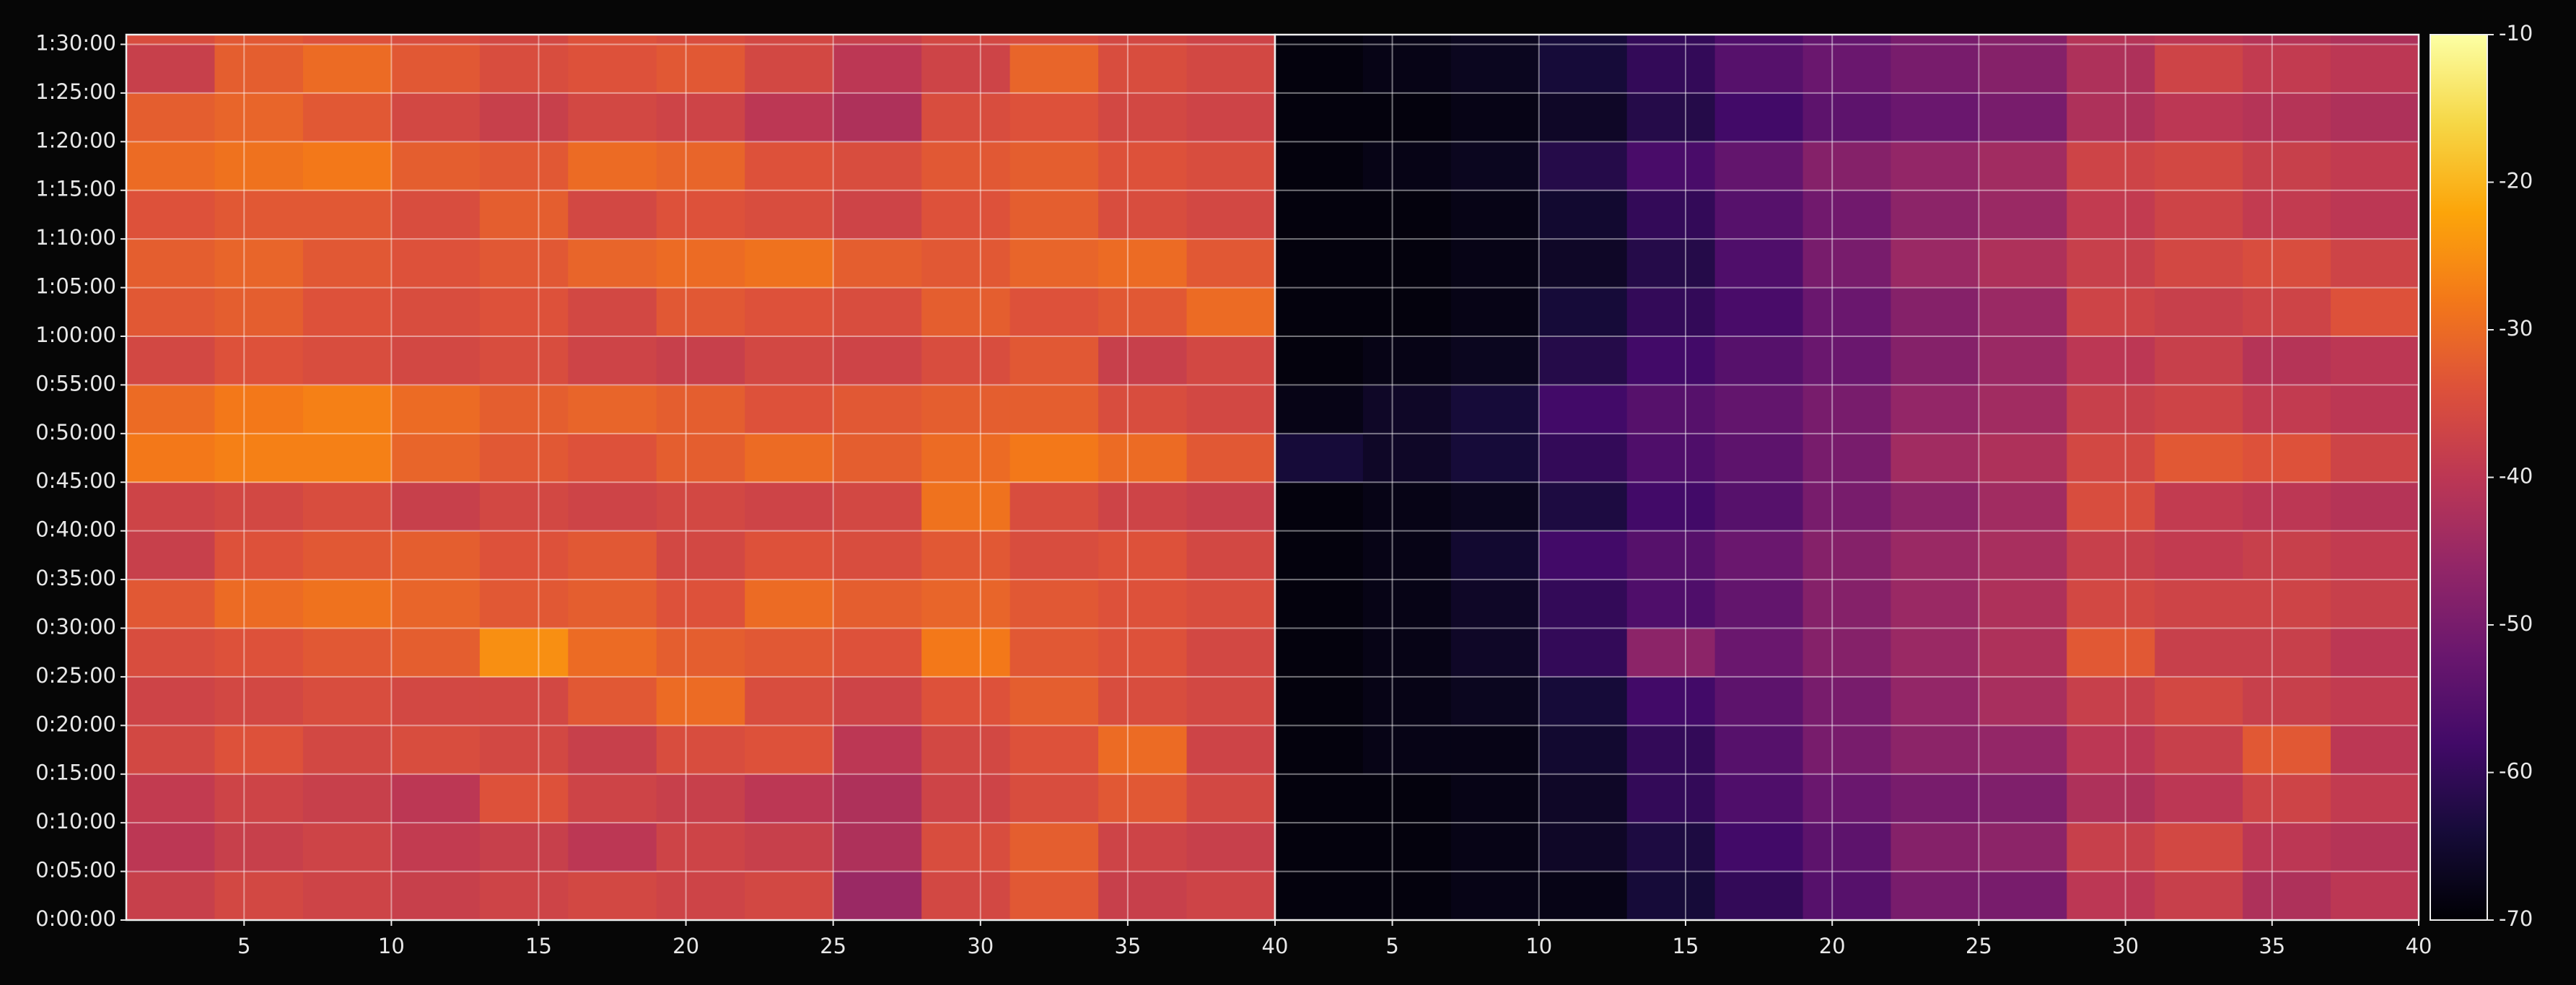 This screenshot has width=2576, height=985. I want to click on x-tick-label: 20, so click(686, 946).